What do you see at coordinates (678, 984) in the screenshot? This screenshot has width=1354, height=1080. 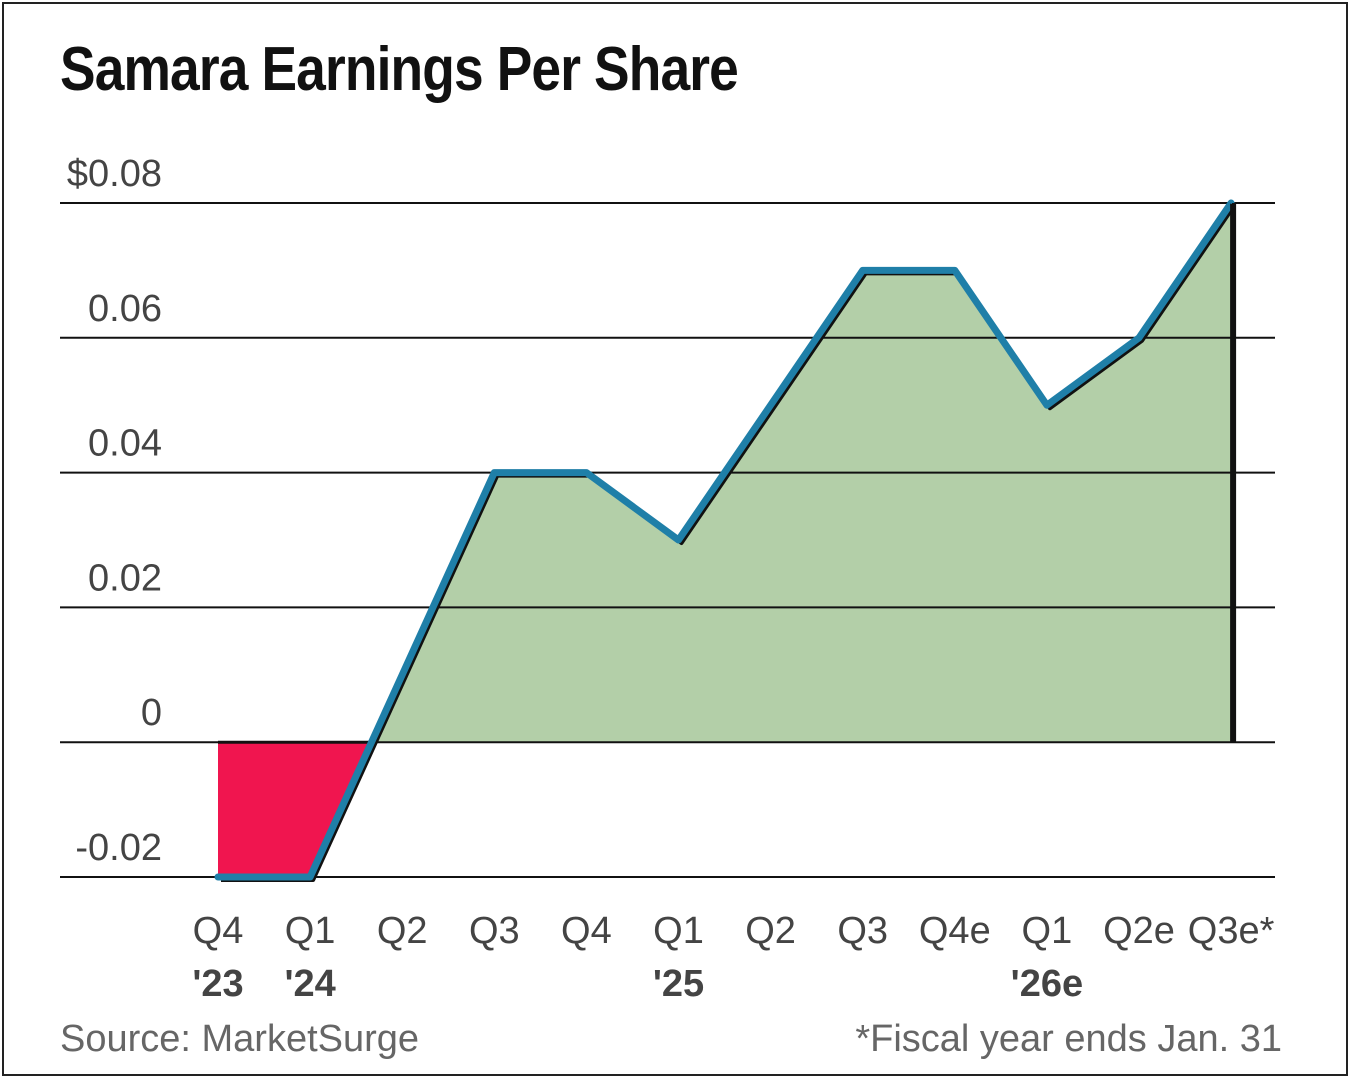 I see `x-year-label: '25` at bounding box center [678, 984].